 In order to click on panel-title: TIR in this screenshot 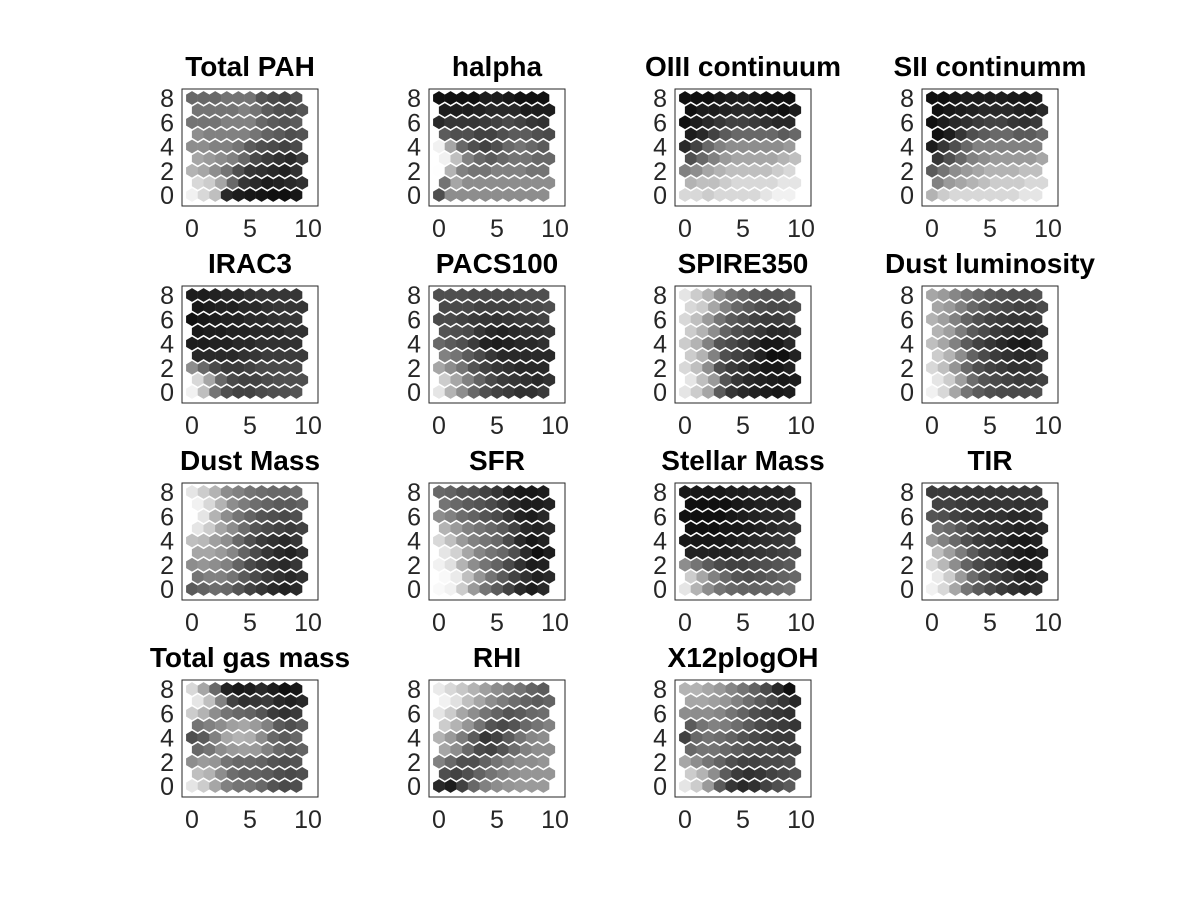, I will do `click(989, 460)`.